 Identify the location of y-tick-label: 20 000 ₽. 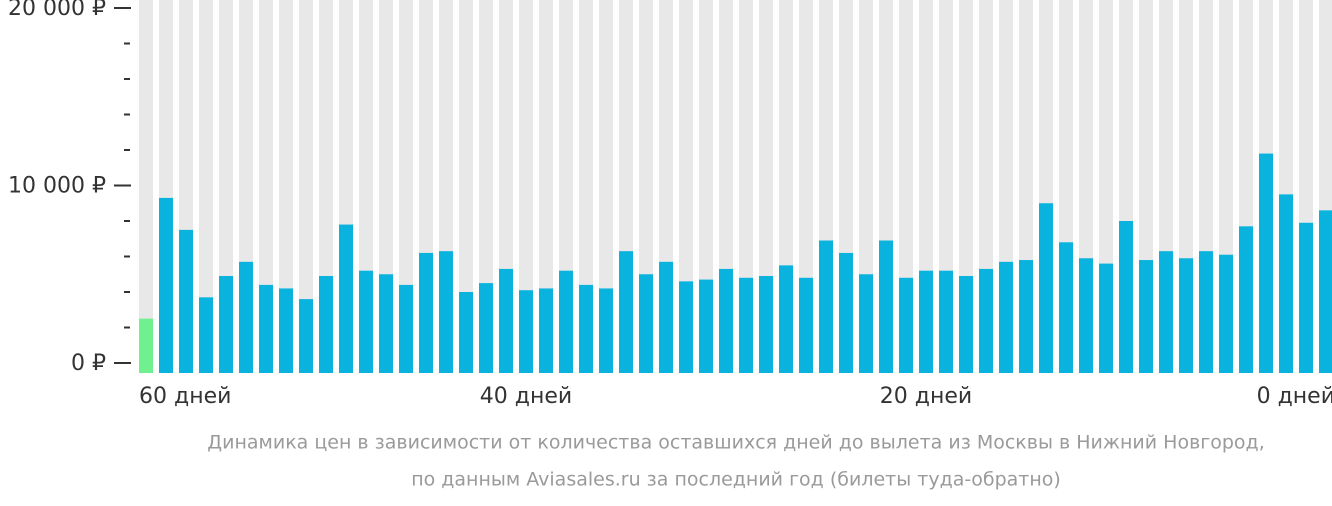
(57, 10).